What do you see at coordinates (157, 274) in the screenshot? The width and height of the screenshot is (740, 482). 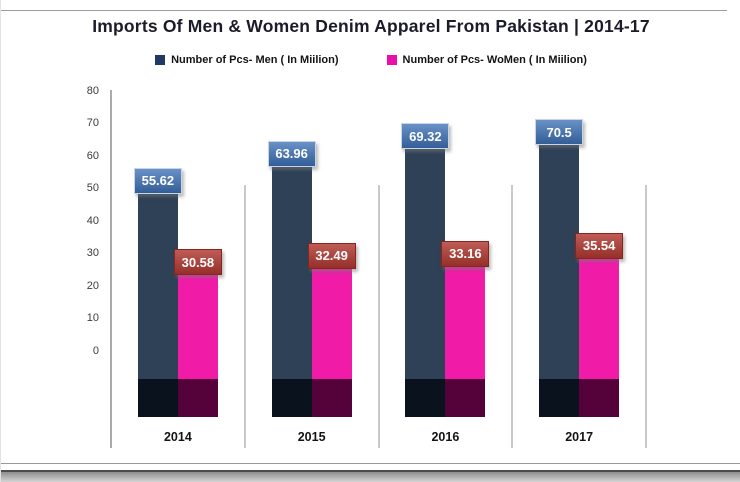 I see `bar-men-2014` at bounding box center [157, 274].